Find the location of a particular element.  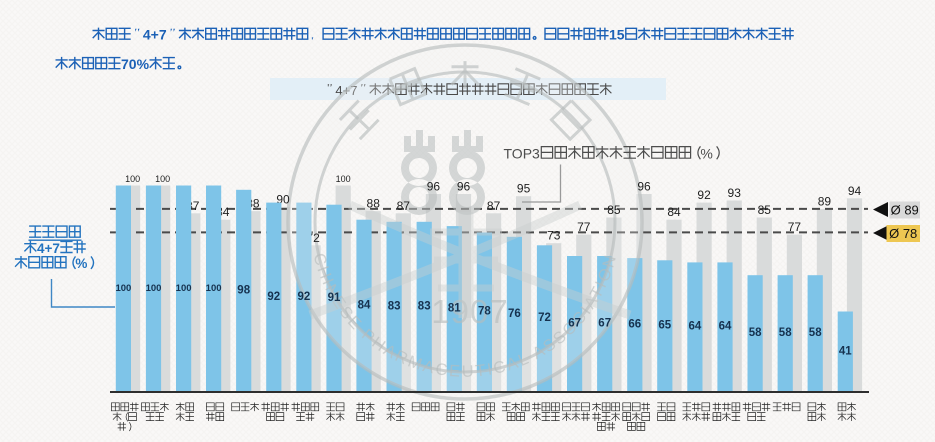

svg-text: 73 is located at coordinates (554, 236).